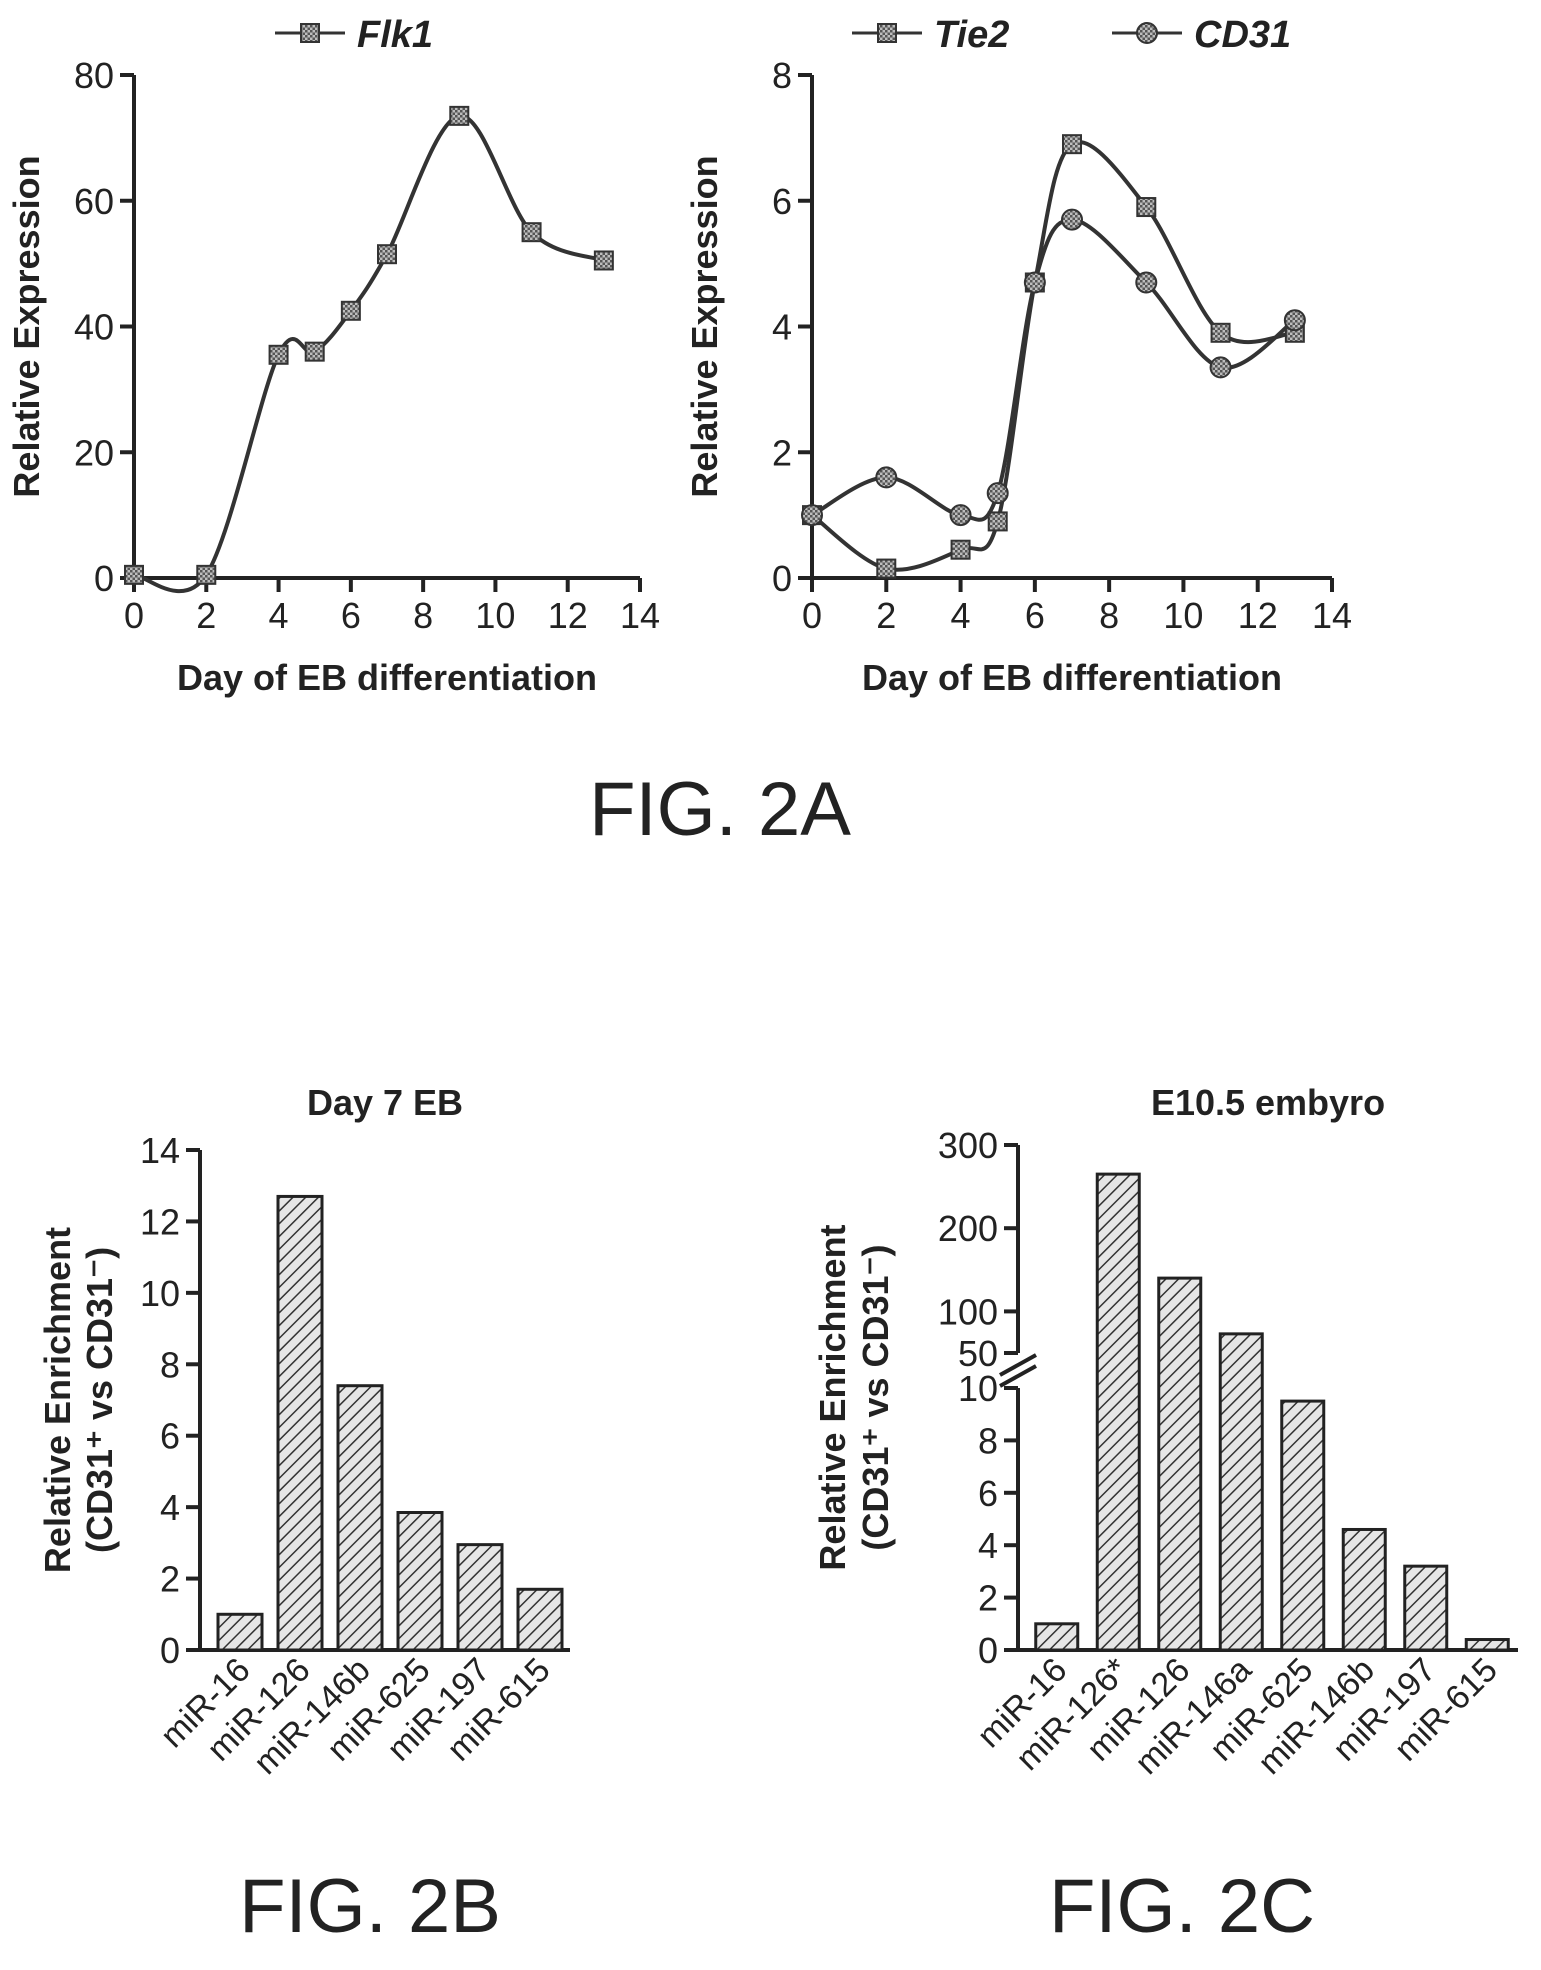  I want to click on figure-label-2b: FIG. 2B, so click(370, 1906).